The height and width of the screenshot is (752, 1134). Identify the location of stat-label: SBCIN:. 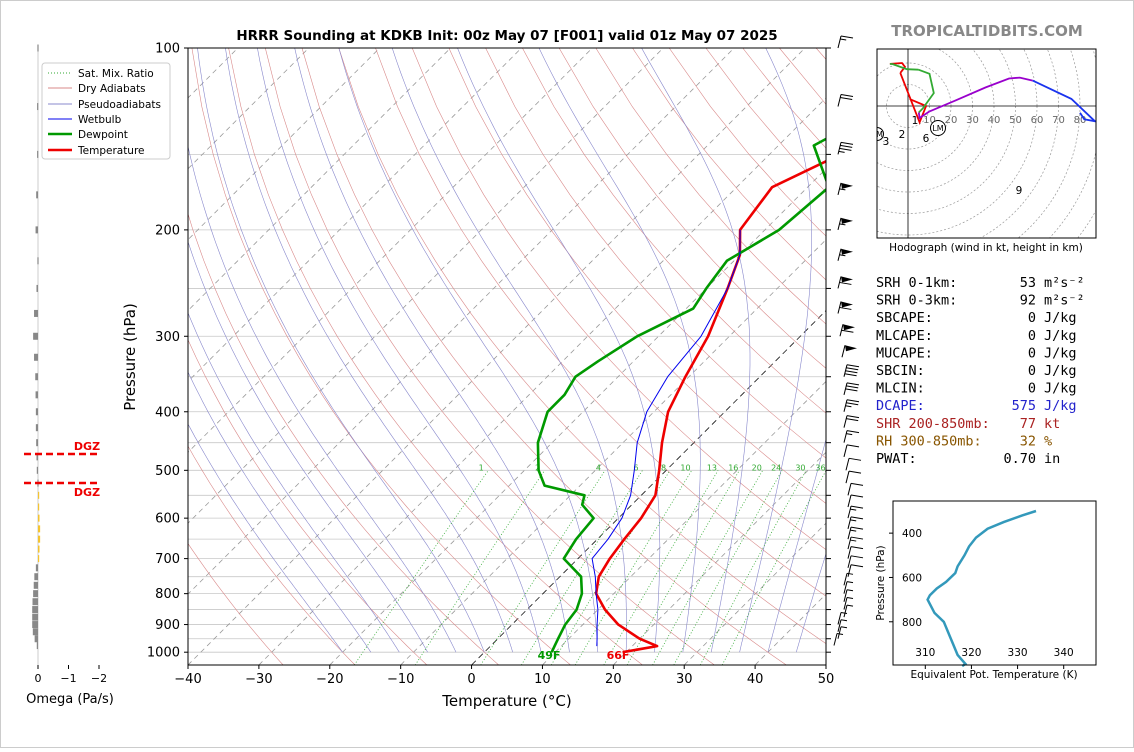
(900, 371).